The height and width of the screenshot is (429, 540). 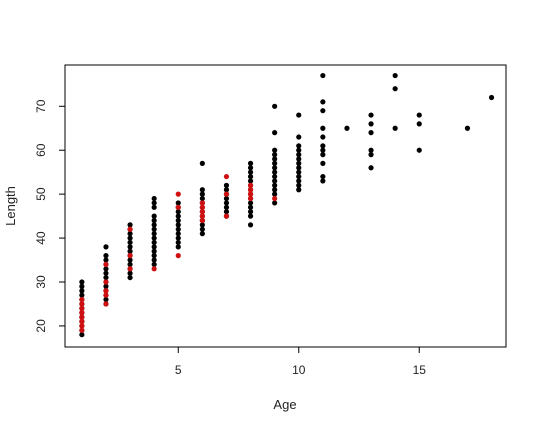 I want to click on x-tick-label: 15, so click(x=420, y=370).